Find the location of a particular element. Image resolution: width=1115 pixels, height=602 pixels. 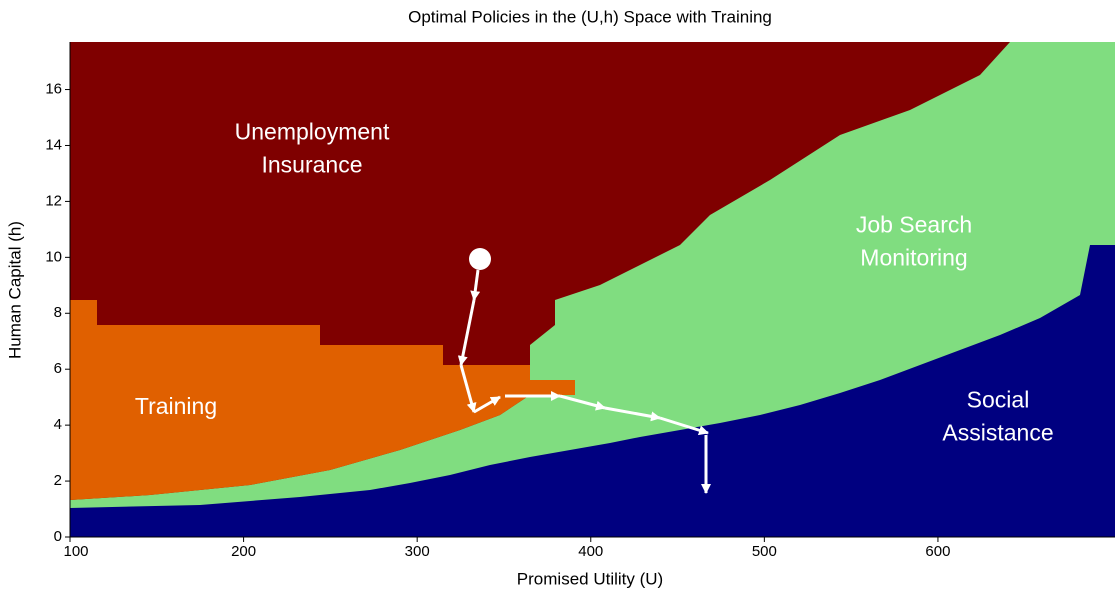

y-tick-label: 10 is located at coordinates (53, 256).